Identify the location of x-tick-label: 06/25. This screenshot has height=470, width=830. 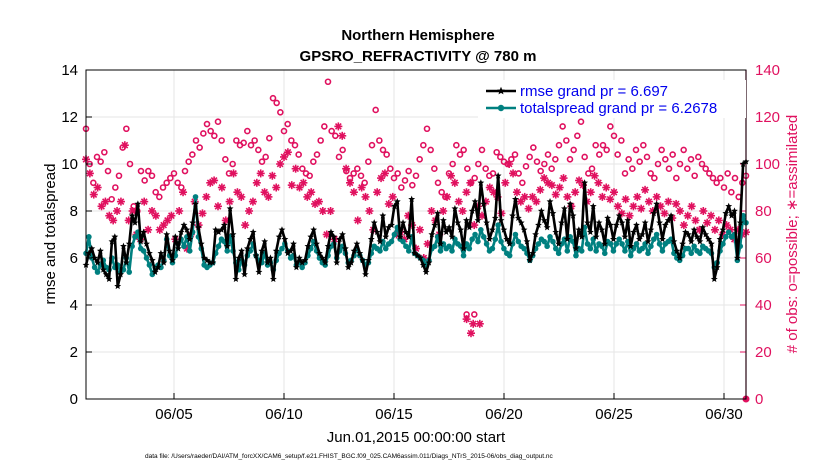
(614, 414).